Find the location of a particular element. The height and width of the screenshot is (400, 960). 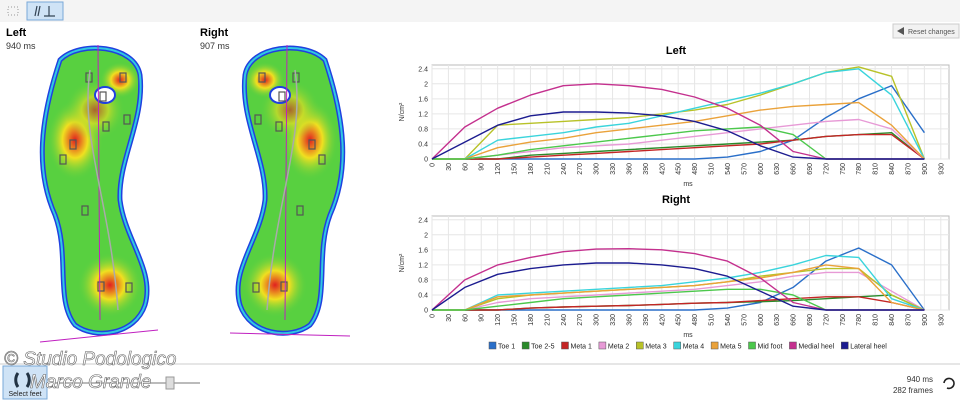

legend-label: Toe 2-5 is located at coordinates (542, 347).